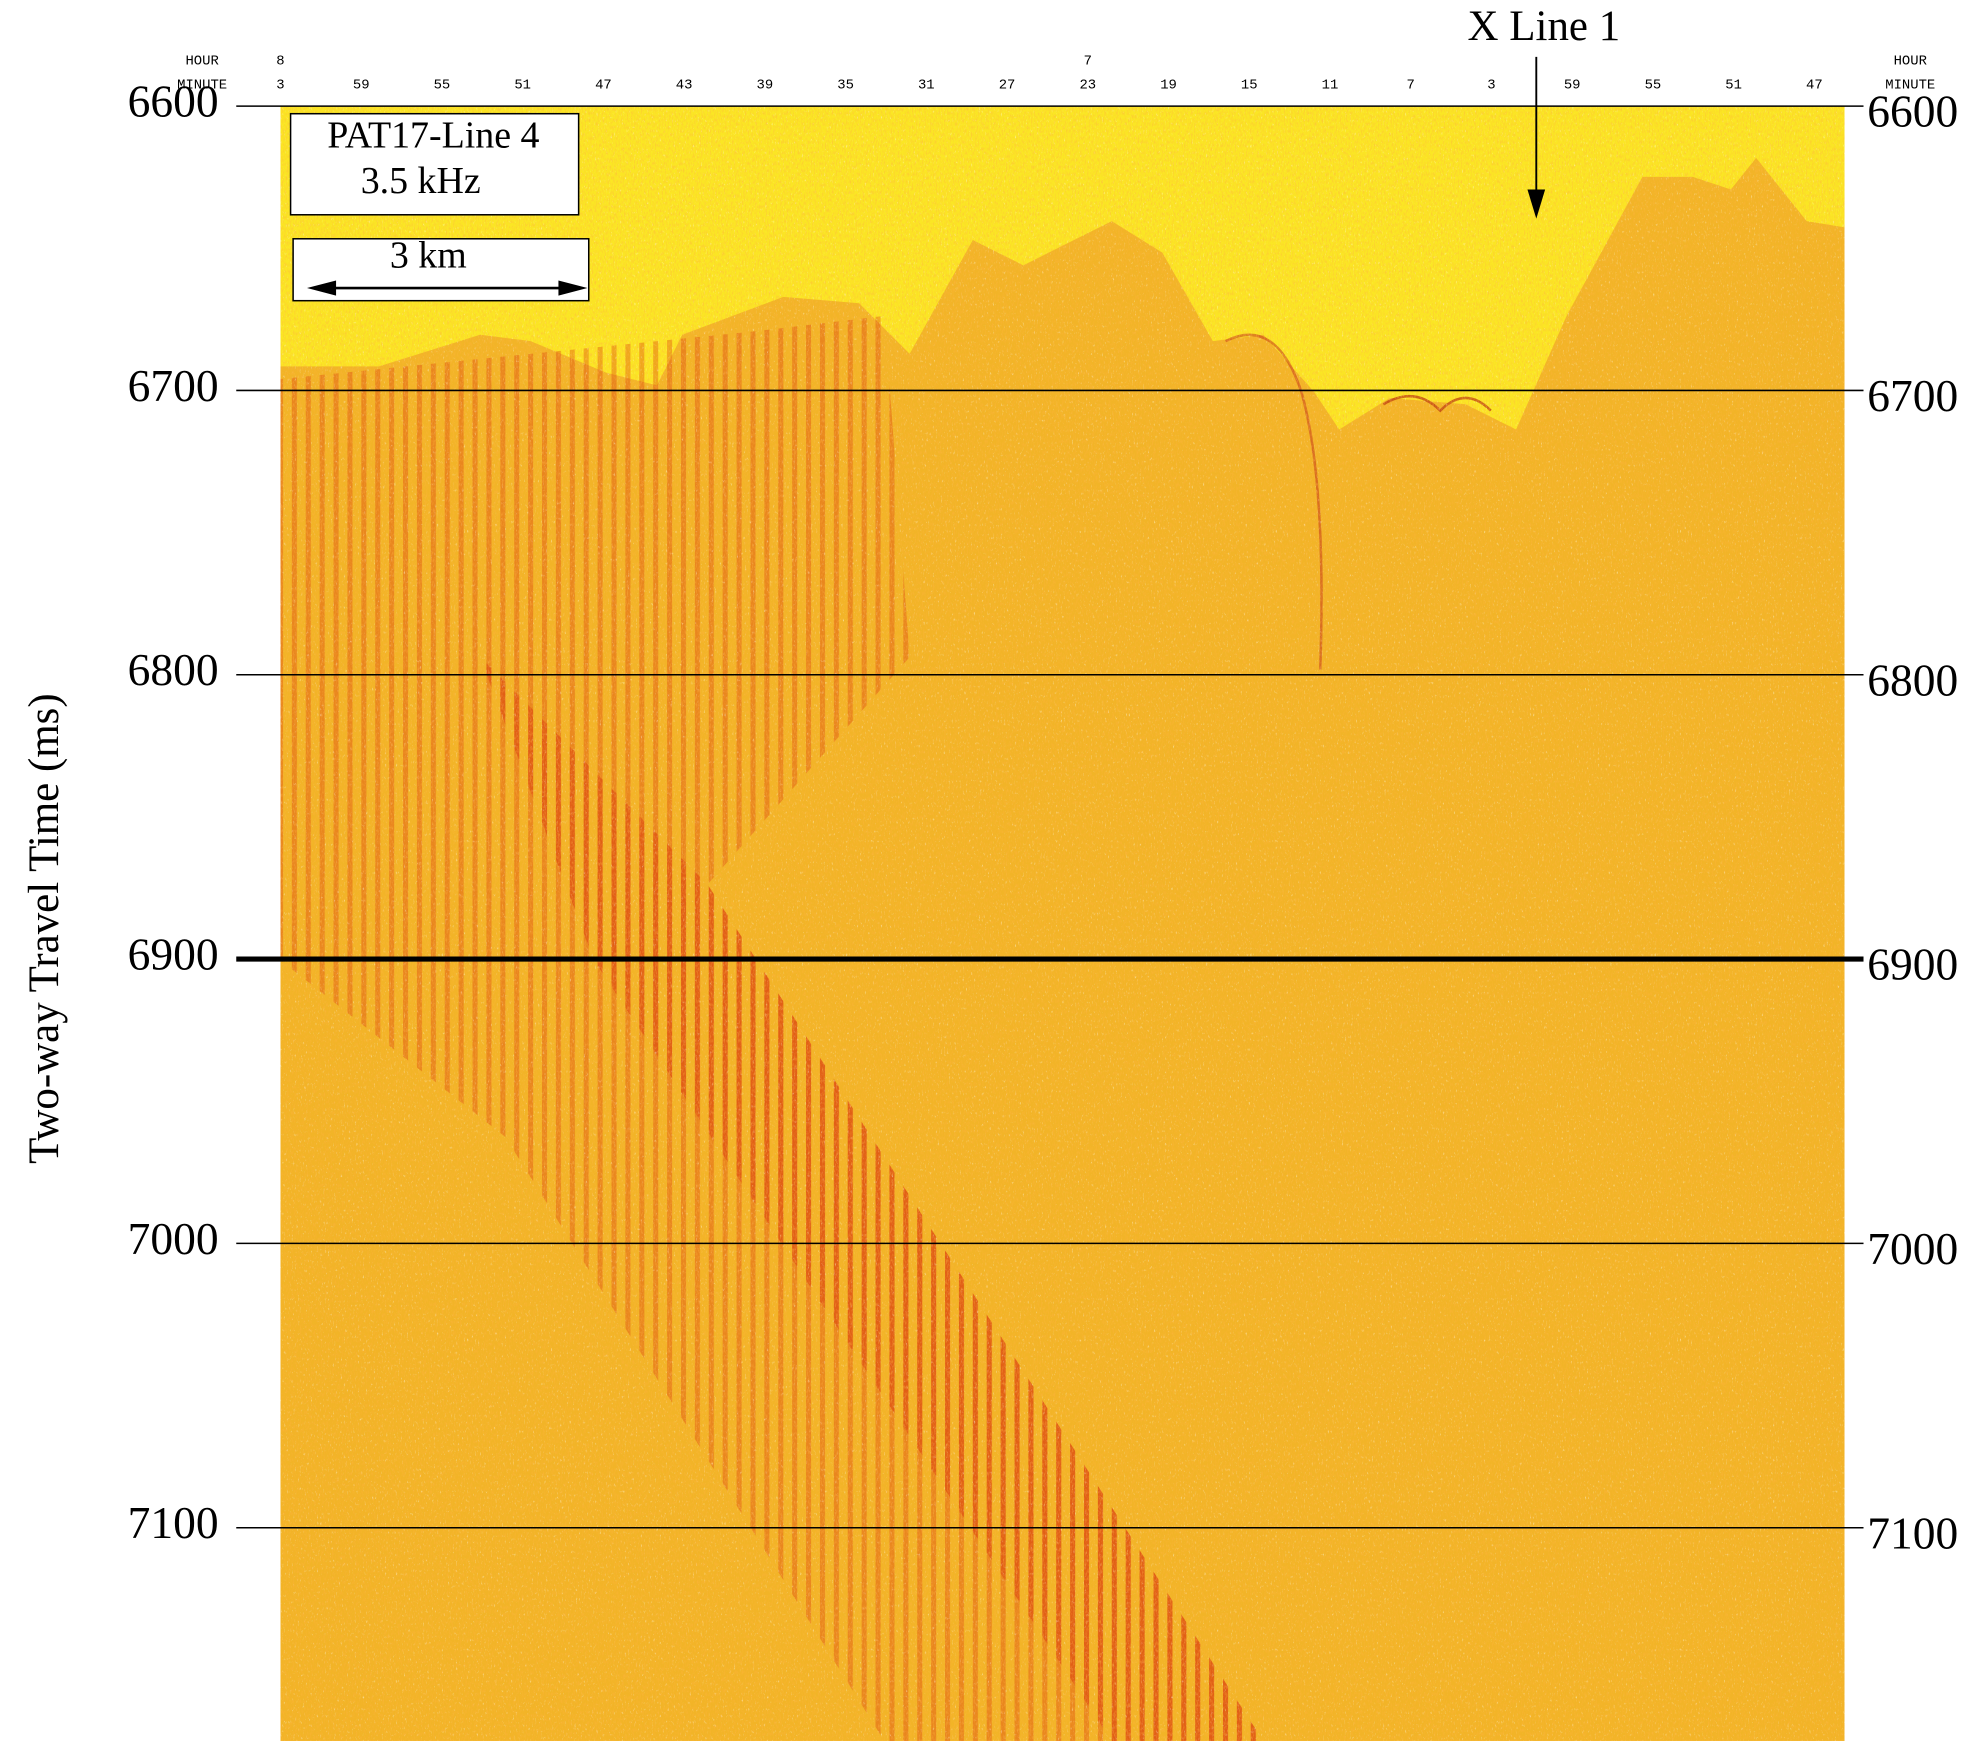  Describe the element at coordinates (1411, 85) in the screenshot. I see `minute-label: 7` at that location.